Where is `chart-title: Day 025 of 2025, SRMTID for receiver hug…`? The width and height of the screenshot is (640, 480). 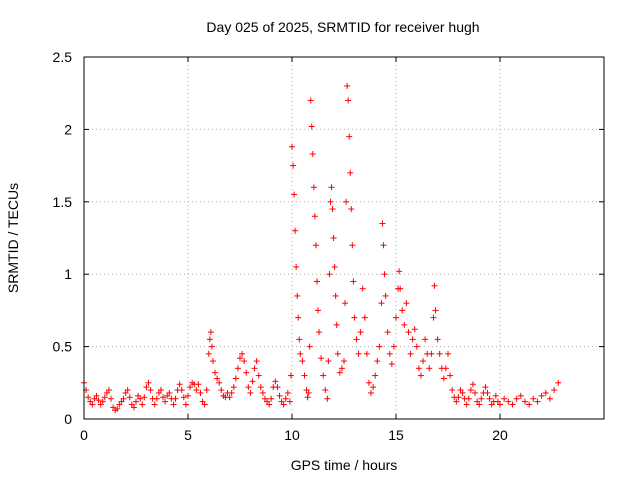 chart-title: Day 025 of 2025, SRMTID for receiver hug… is located at coordinates (342, 27).